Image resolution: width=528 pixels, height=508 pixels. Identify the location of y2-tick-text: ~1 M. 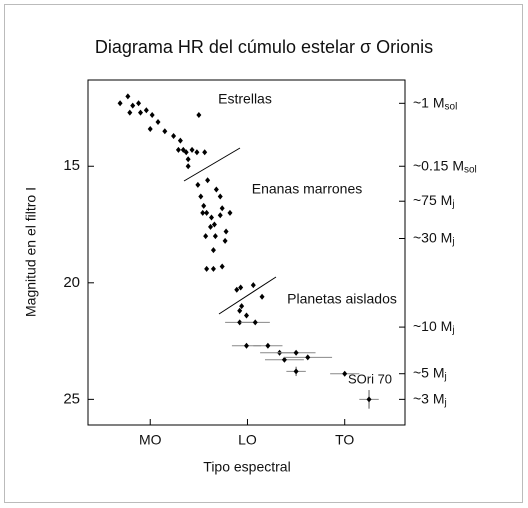
(429, 102).